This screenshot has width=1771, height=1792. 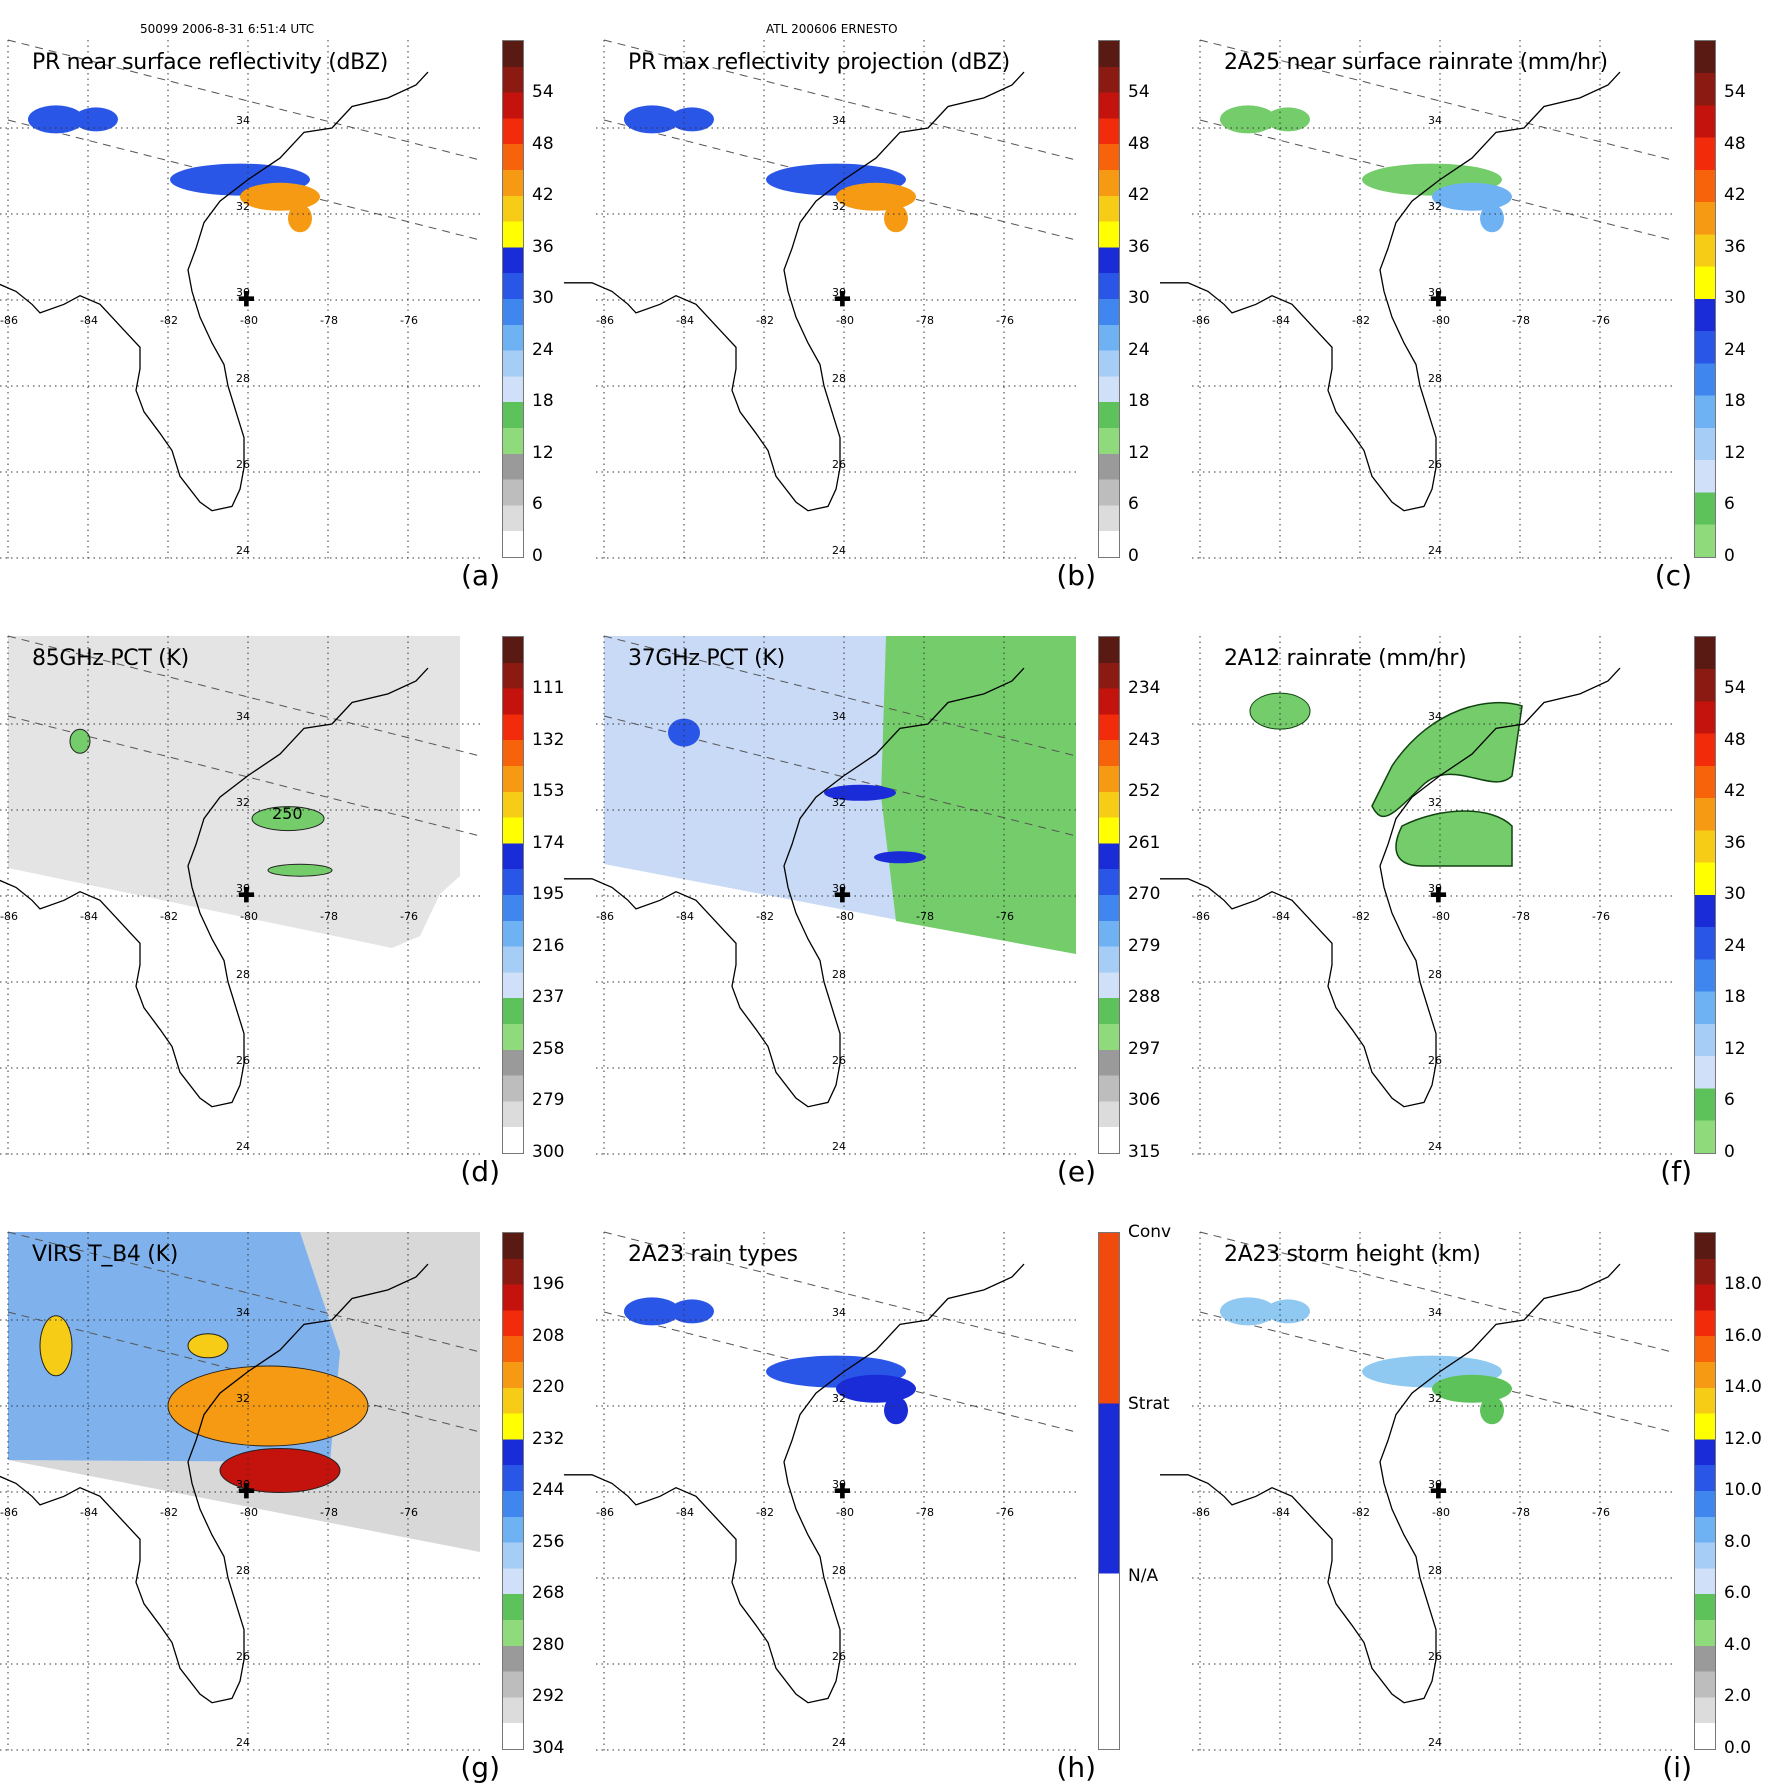 What do you see at coordinates (548, 1696) in the screenshot?
I see `colorbar-tick-label: 292` at bounding box center [548, 1696].